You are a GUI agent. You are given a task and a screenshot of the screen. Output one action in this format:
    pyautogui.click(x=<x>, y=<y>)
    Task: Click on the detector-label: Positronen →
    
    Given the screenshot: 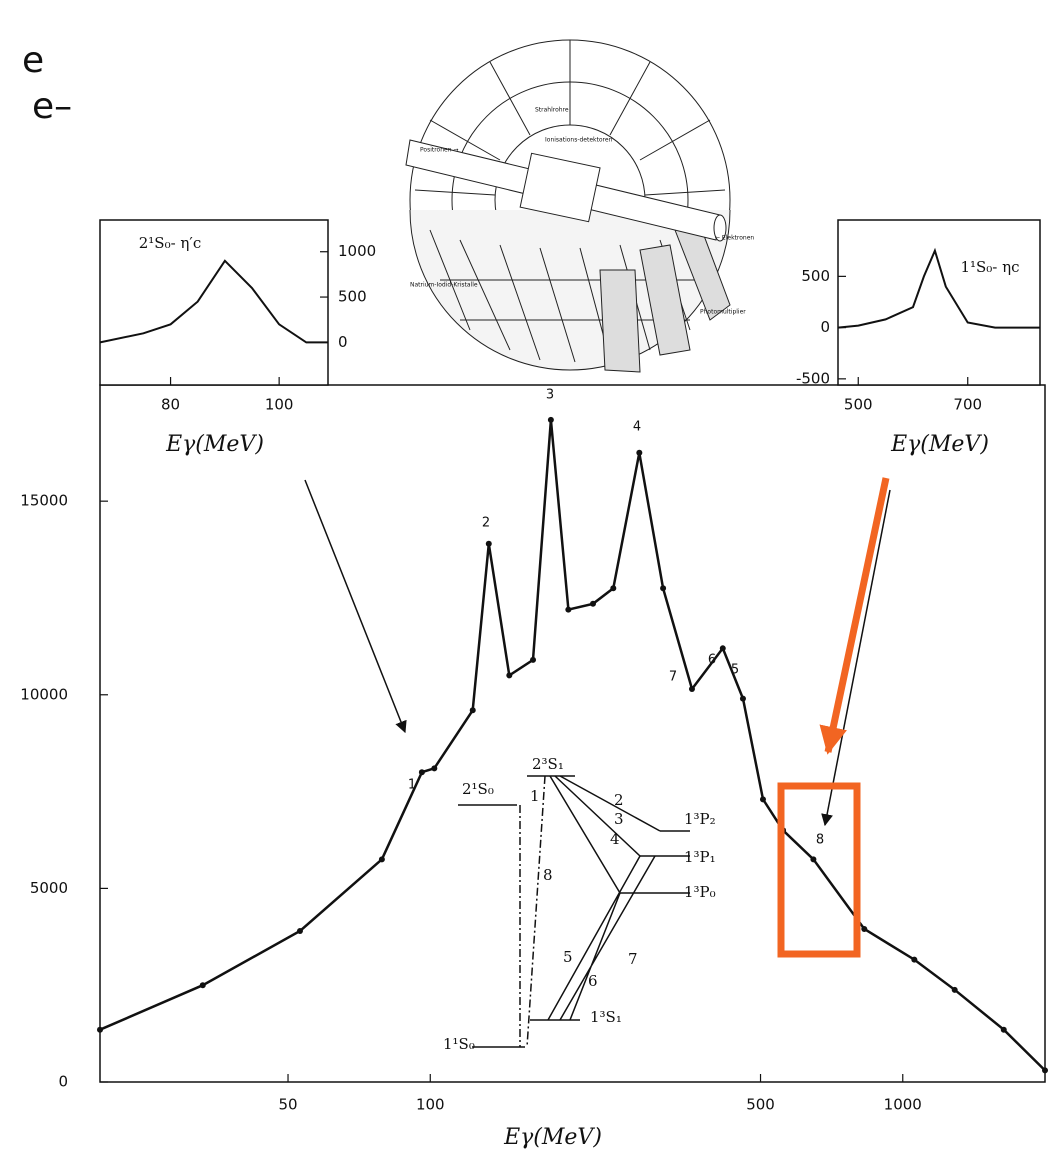 What is the action you would take?
    pyautogui.click(x=439, y=150)
    